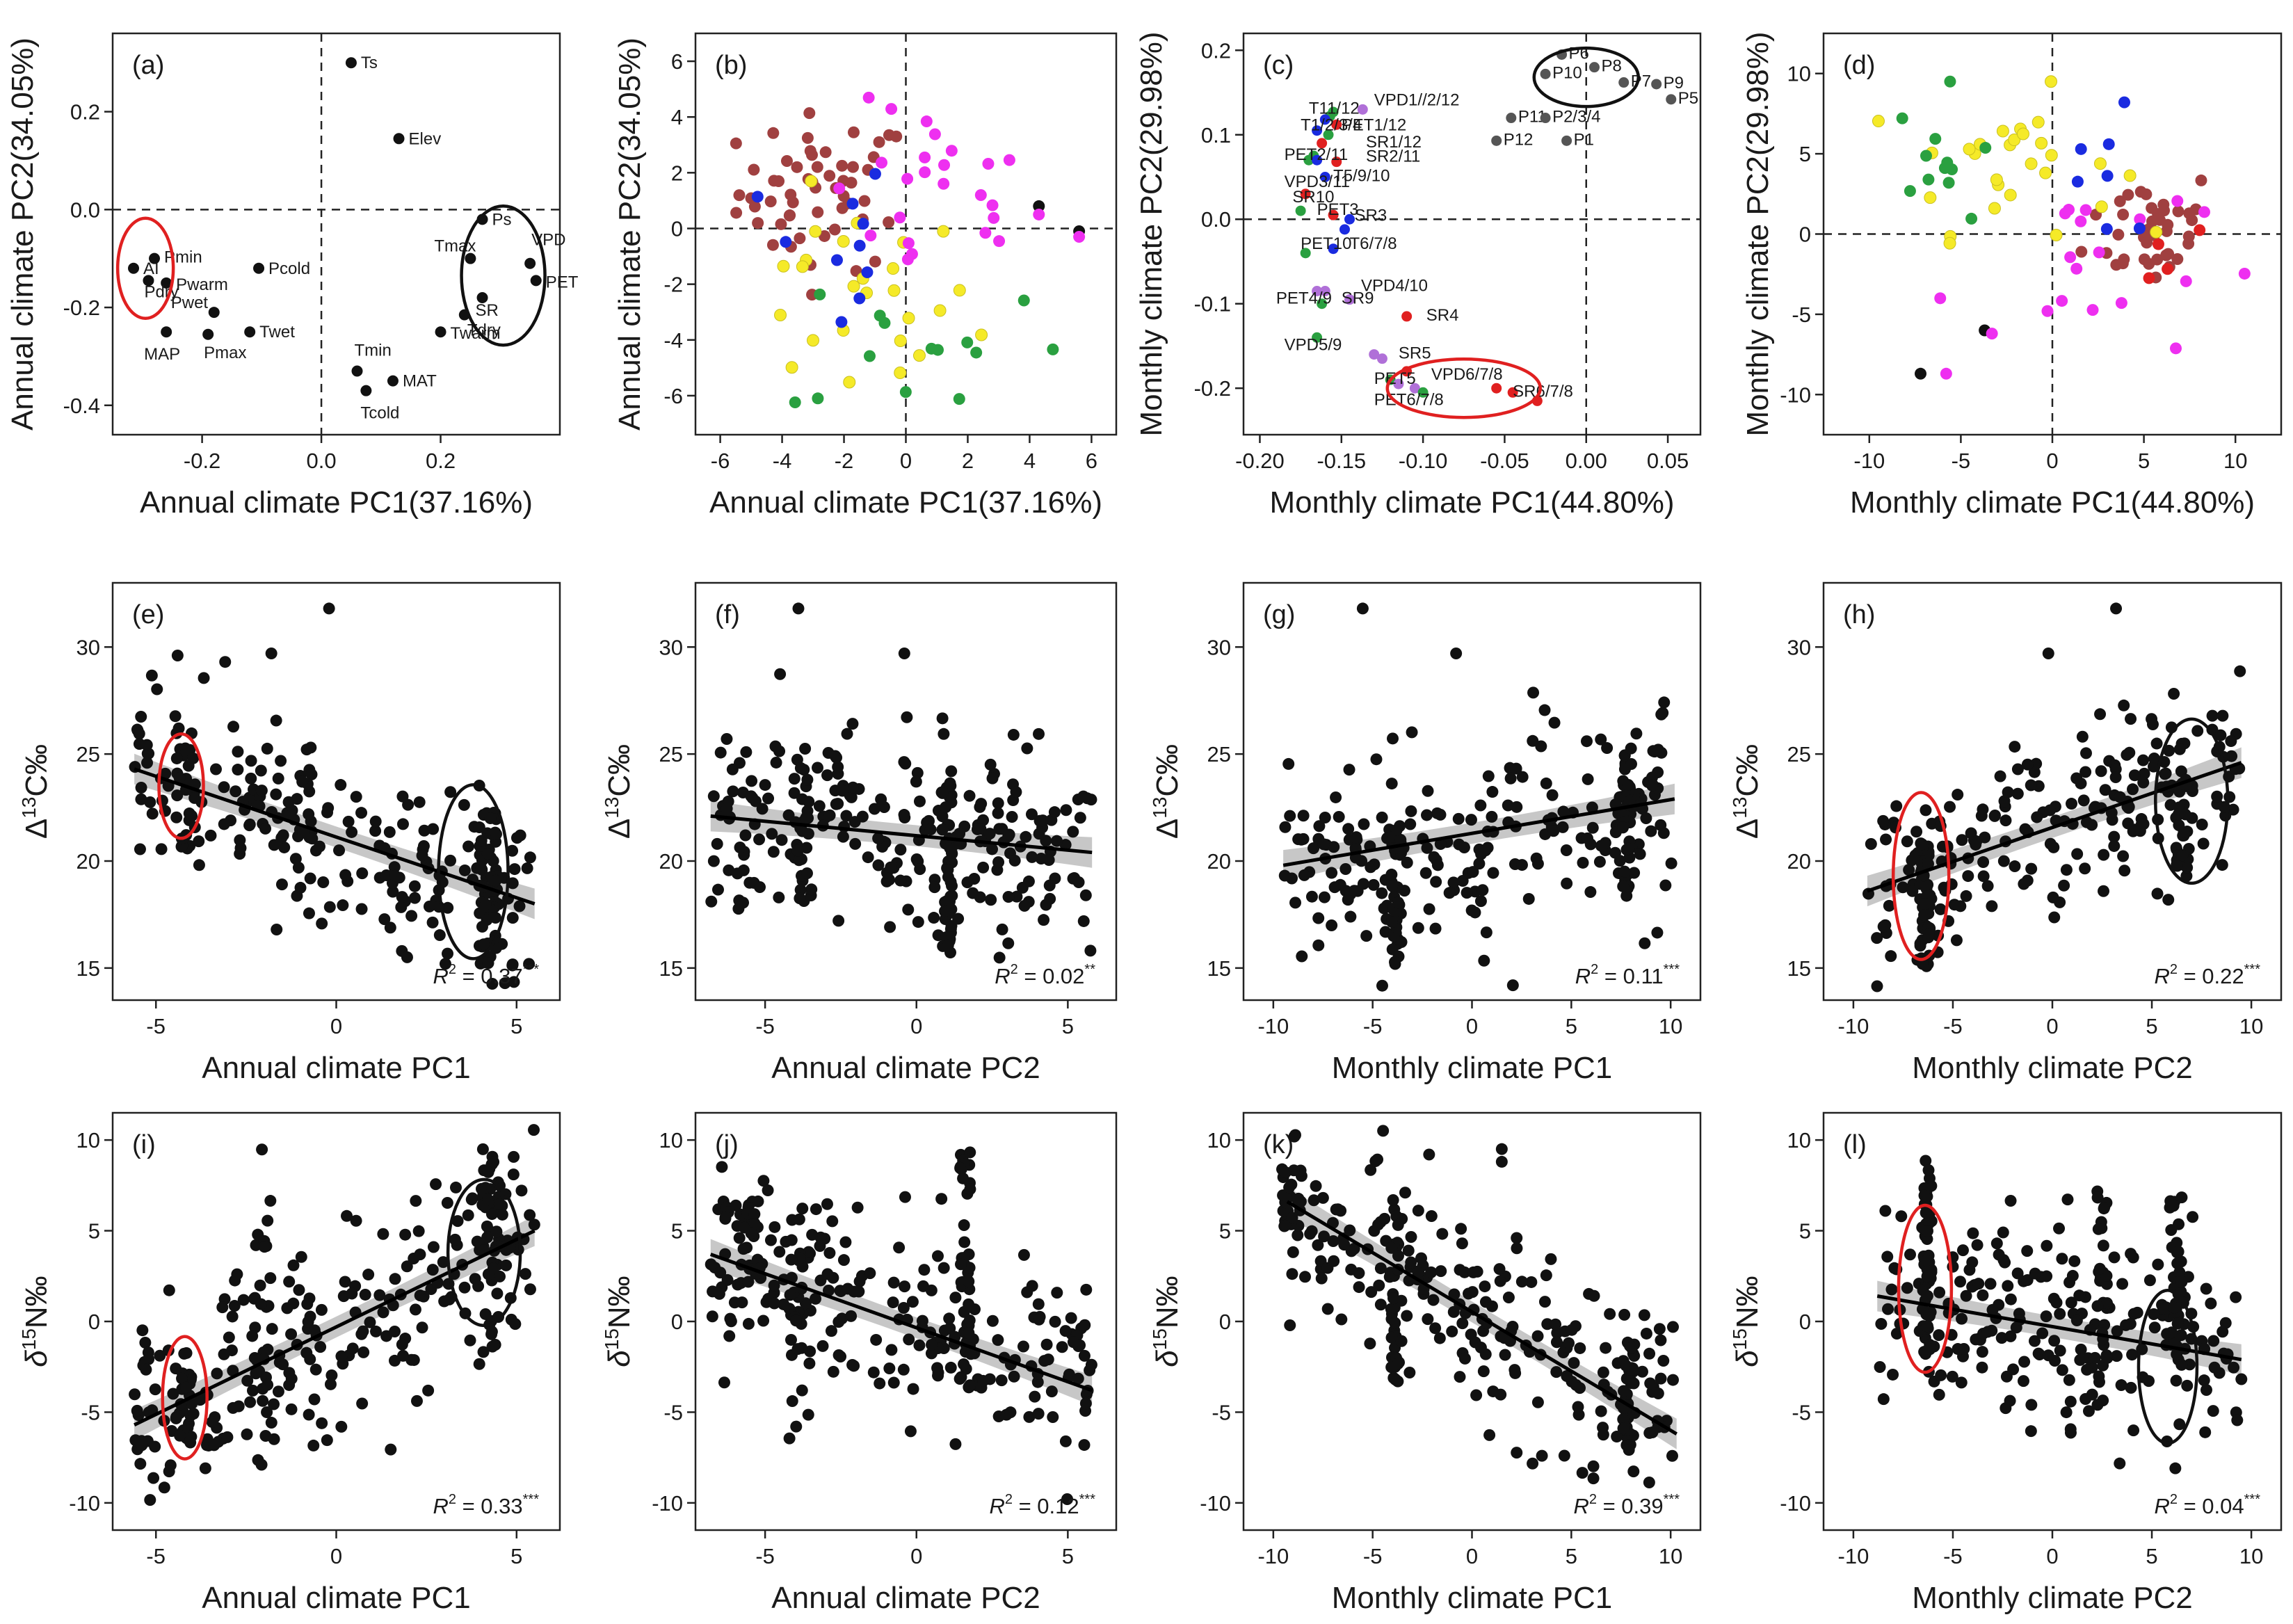 The height and width of the screenshot is (1624, 2293). I want to click on x-axis-label: Monthly climate PC1(44.80%), so click(1471, 503).